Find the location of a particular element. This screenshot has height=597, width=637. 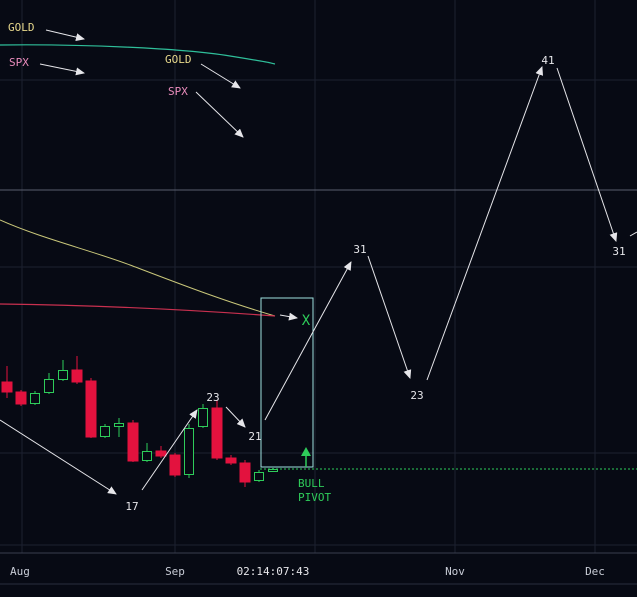

marker: X is located at coordinates (306, 321).